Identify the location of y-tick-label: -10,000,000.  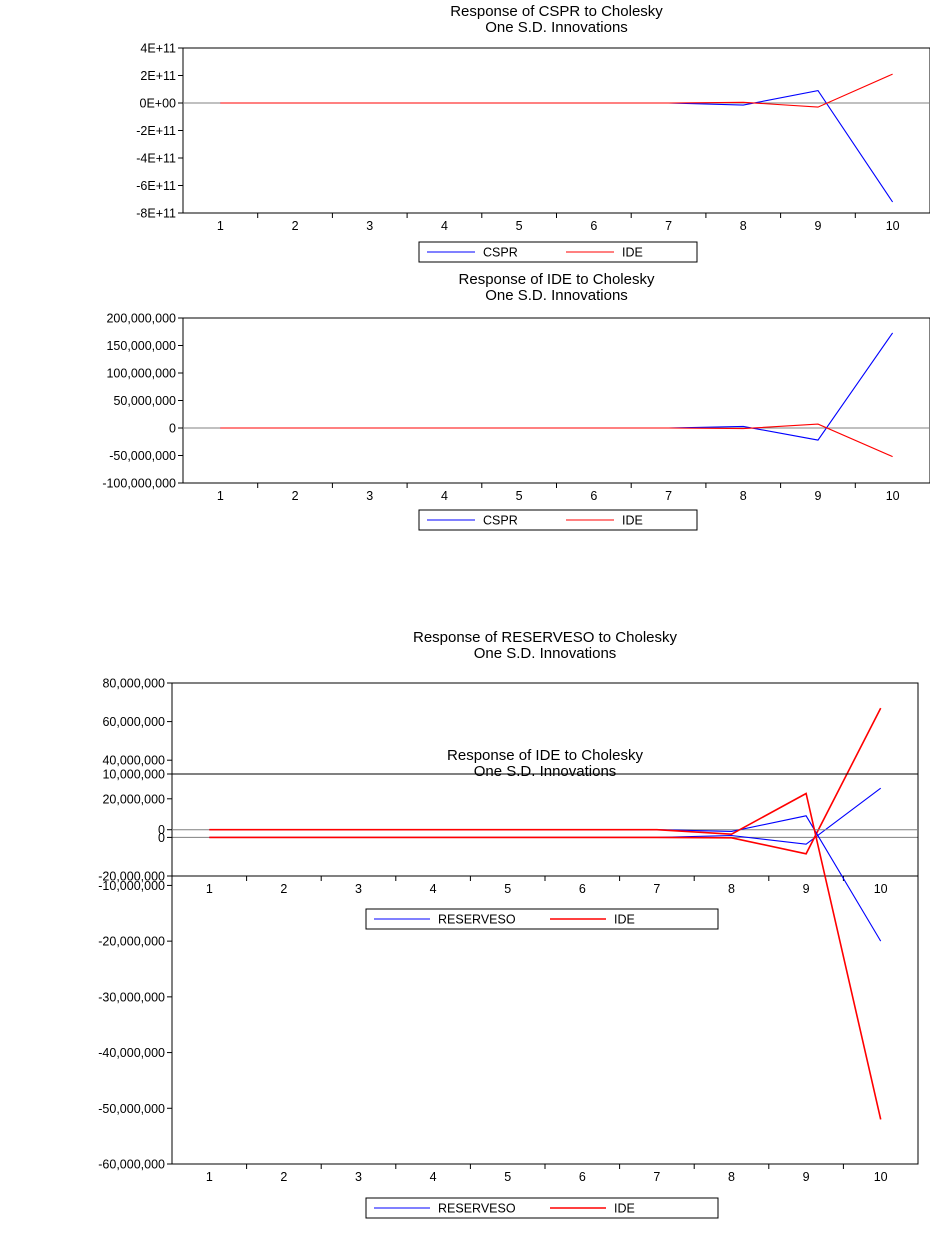
(131, 886).